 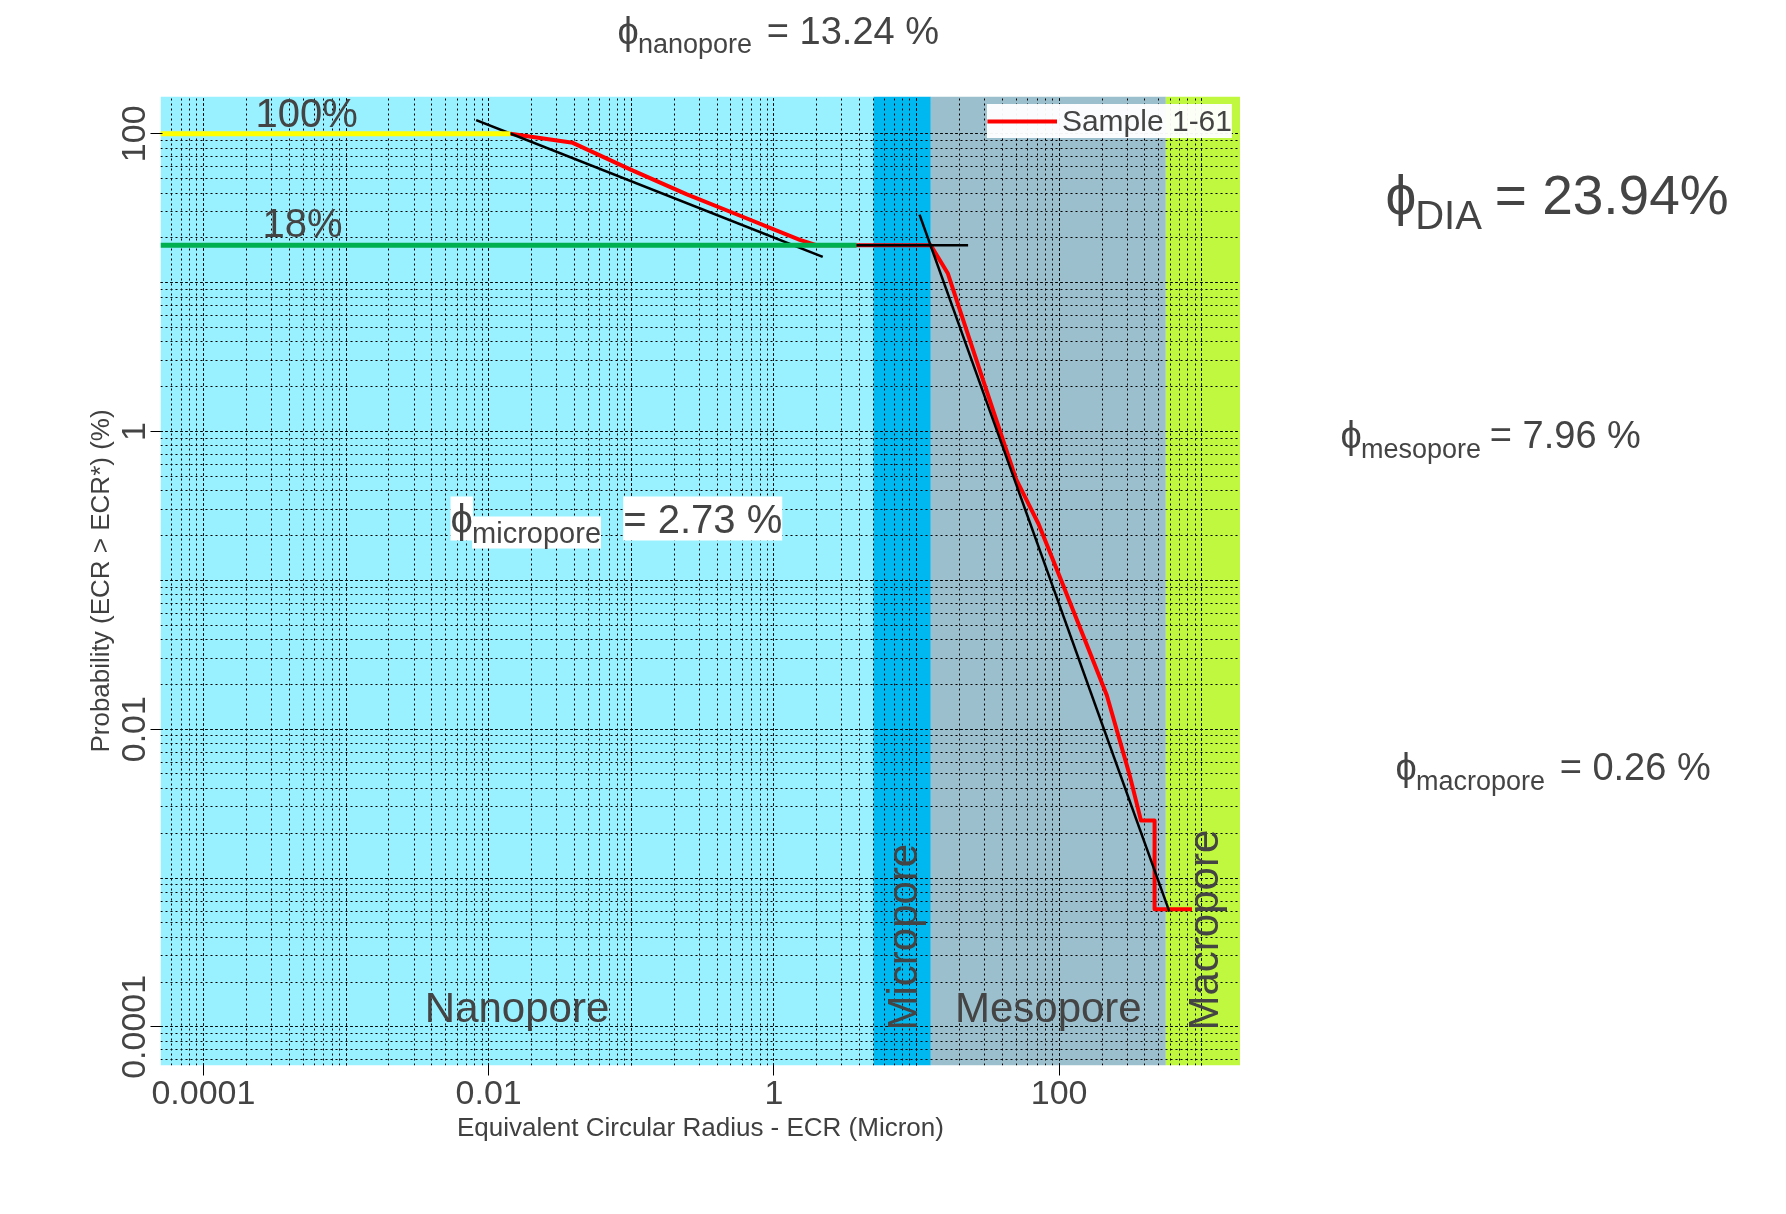 I want to click on band-label: Micropore, so click(x=902, y=937).